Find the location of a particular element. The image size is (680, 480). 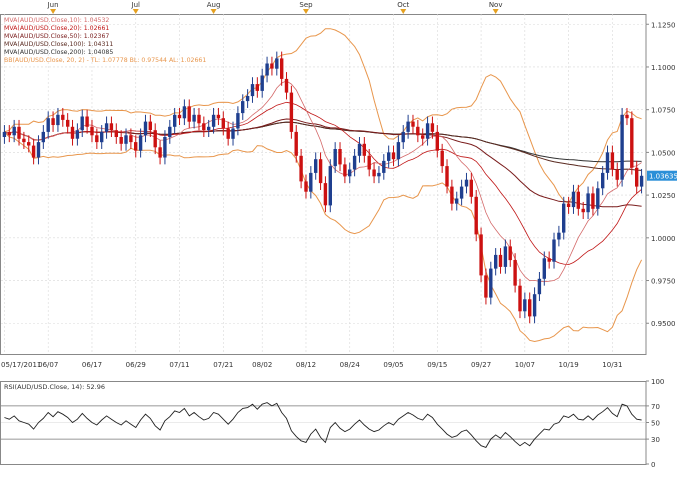

x-tick-label: 08/02 is located at coordinates (262, 365).